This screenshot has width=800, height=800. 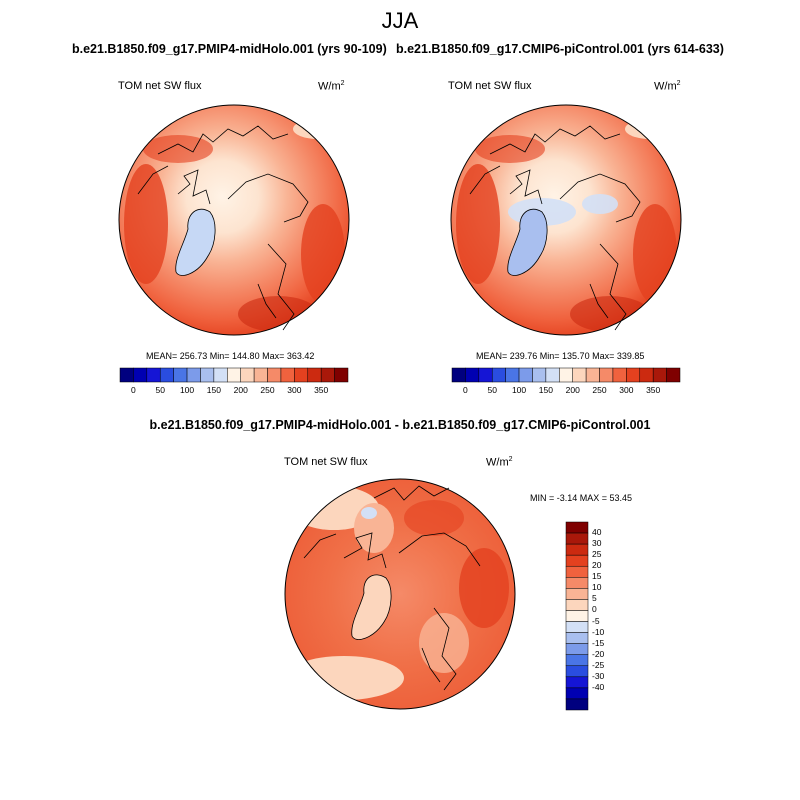 What do you see at coordinates (598, 664) in the screenshot?
I see `colorbar-tick-label: -25` at bounding box center [598, 664].